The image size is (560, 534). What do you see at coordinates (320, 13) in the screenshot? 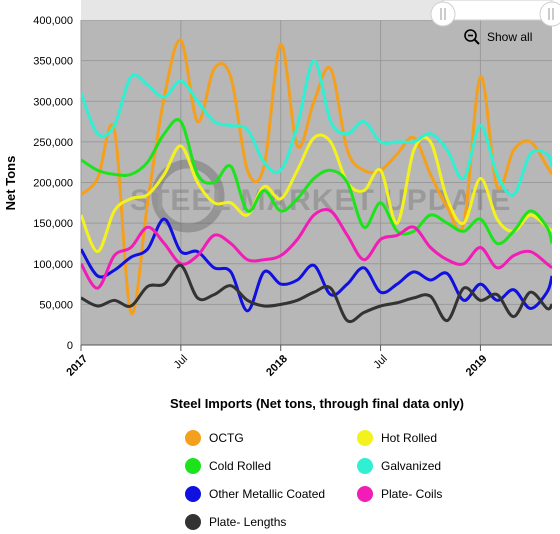
I see `navigator` at bounding box center [320, 13].